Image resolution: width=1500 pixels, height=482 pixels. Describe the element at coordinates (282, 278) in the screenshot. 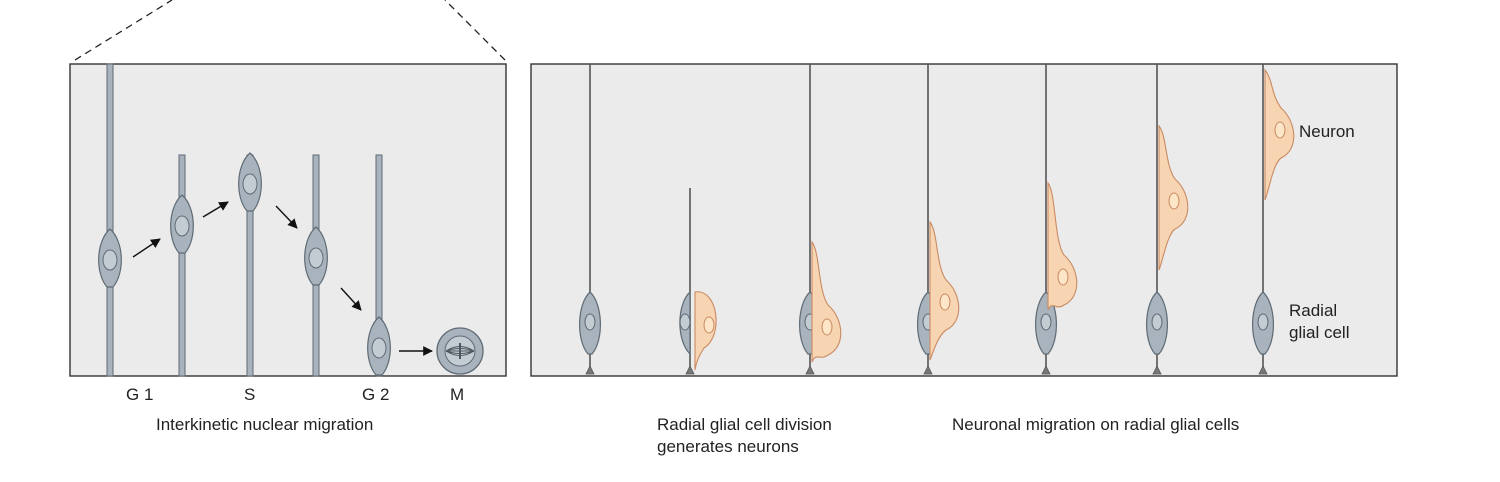

I see `migration-arrows` at that location.